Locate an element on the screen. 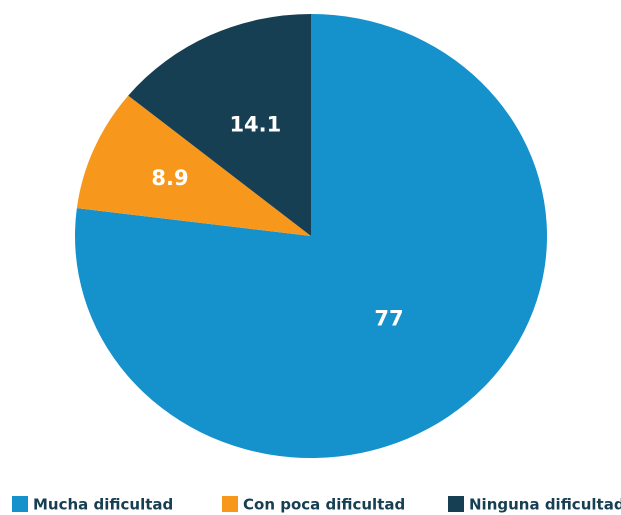 The height and width of the screenshot is (515, 621). legend-label: Ninguna dificultad is located at coordinates (545, 505).